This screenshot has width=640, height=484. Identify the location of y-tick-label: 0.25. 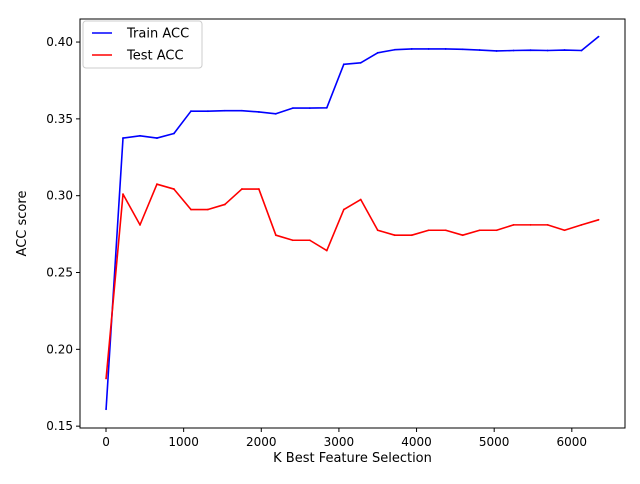
(59, 273).